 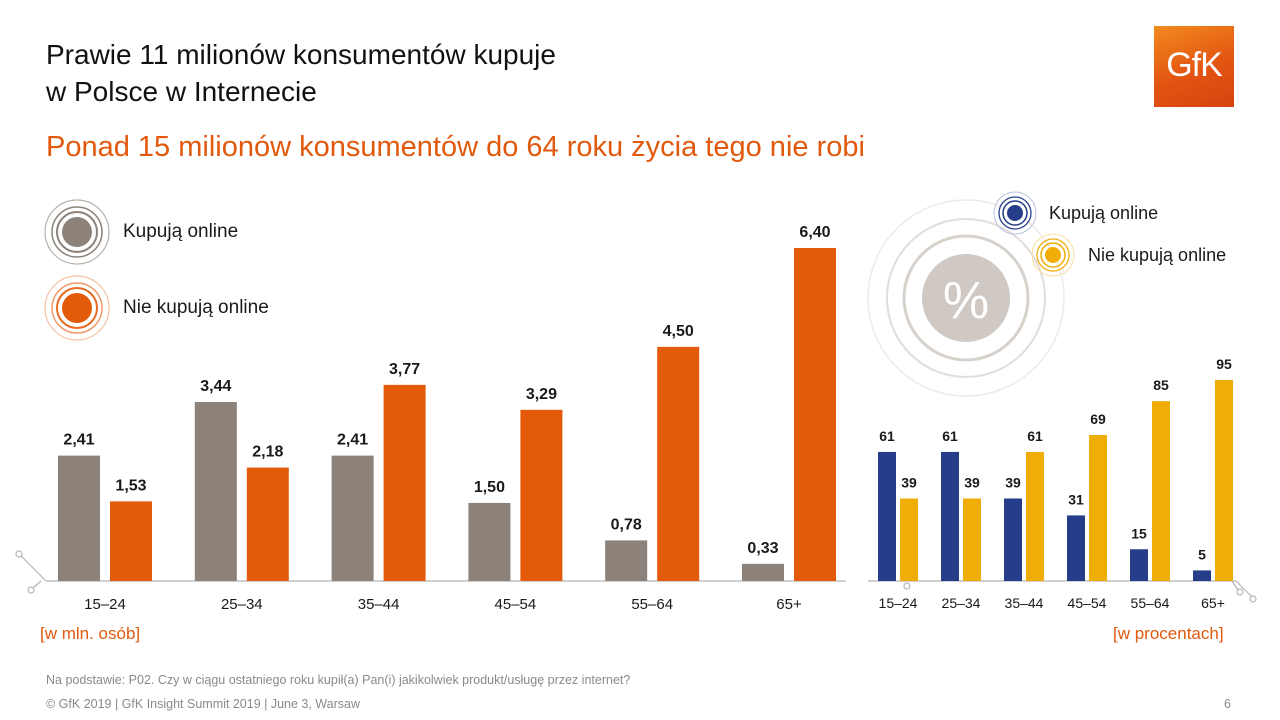 What do you see at coordinates (352, 440) in the screenshot?
I see `value-label-online-2: 2,41` at bounding box center [352, 440].